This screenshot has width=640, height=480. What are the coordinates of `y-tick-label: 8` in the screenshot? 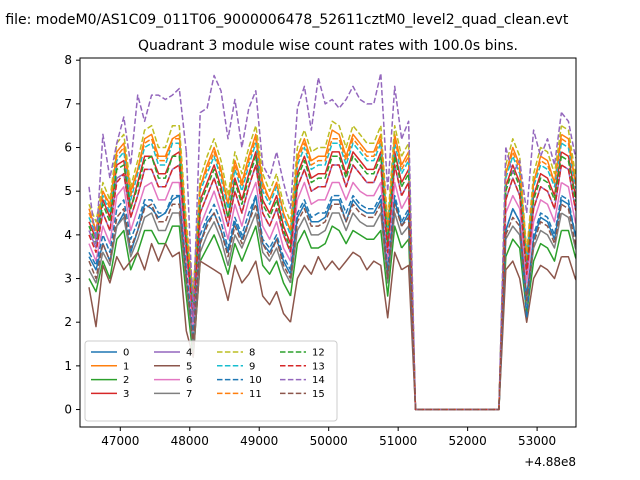 It's located at (68, 60).